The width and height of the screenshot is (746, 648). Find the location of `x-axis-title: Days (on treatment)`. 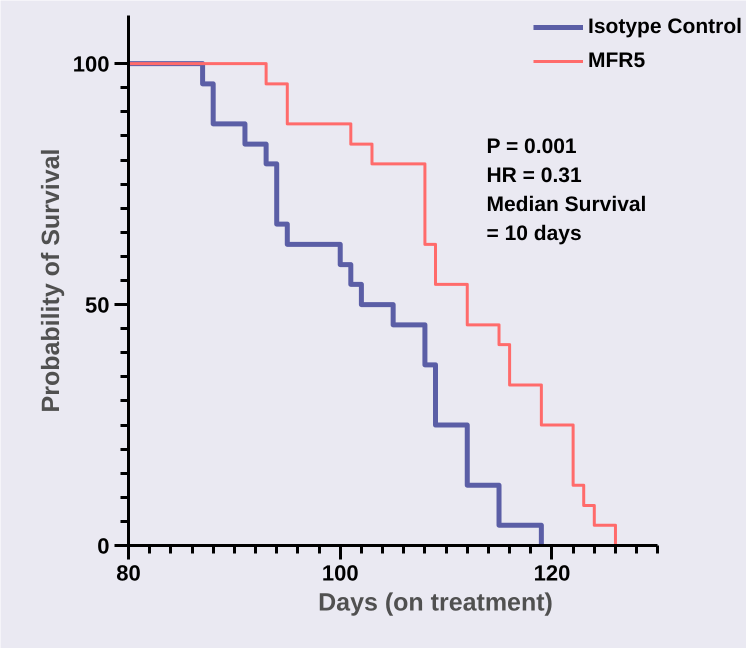

x-axis-title: Days (on treatment) is located at coordinates (435, 602).